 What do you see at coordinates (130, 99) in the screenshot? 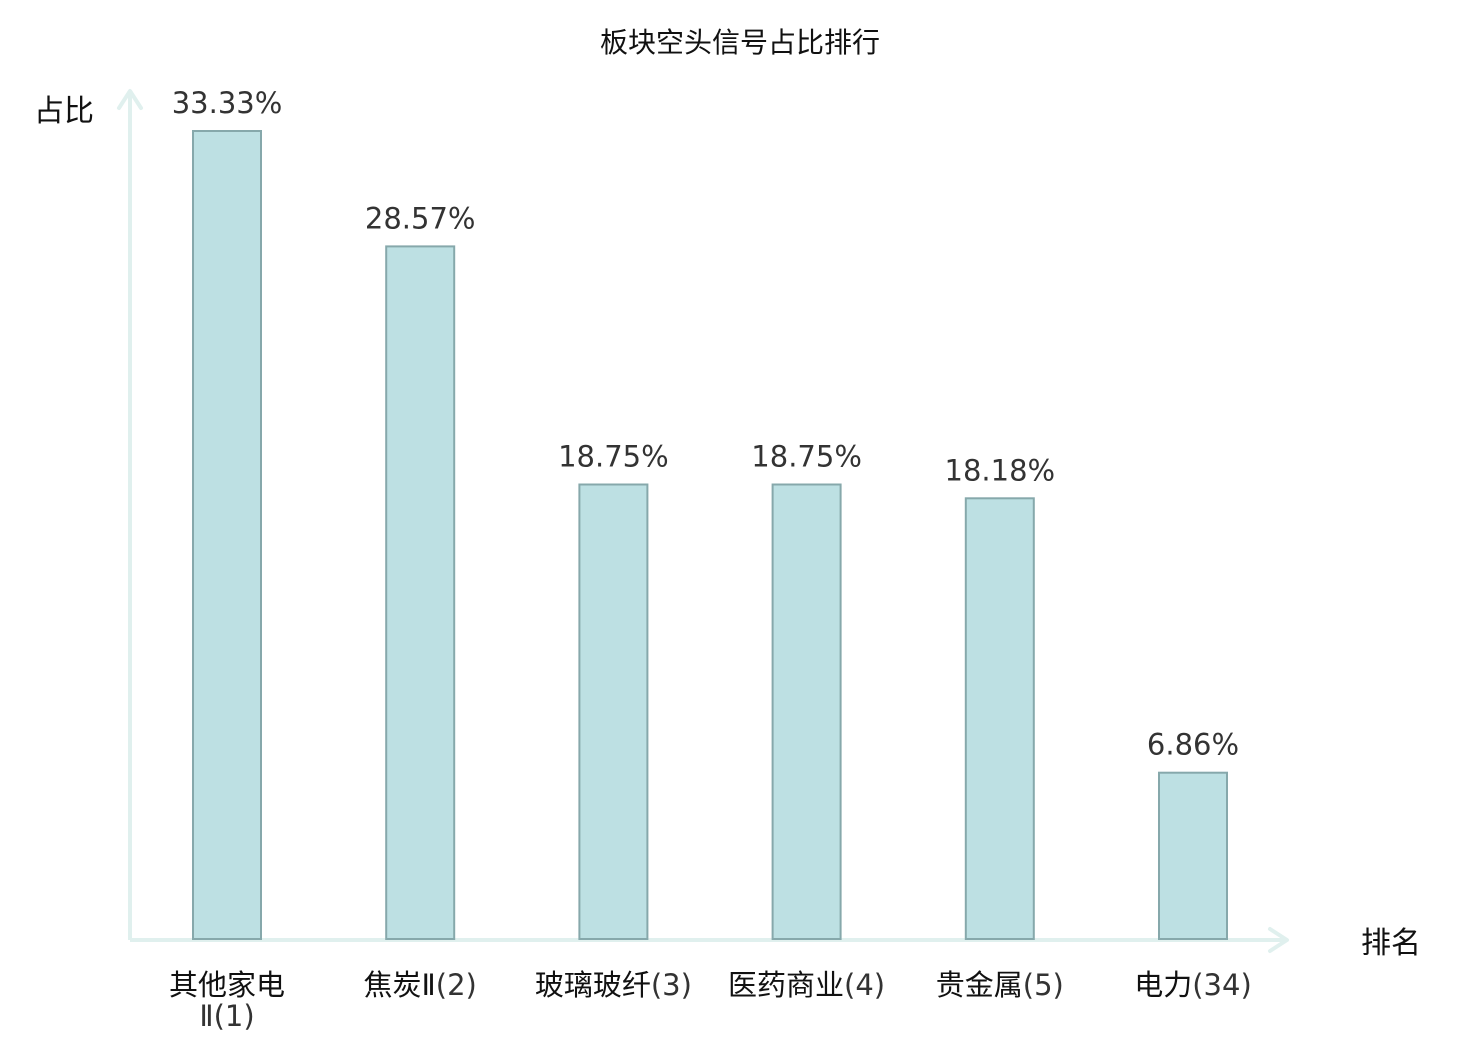
I see `y-axis-arrow-icon` at bounding box center [130, 99].